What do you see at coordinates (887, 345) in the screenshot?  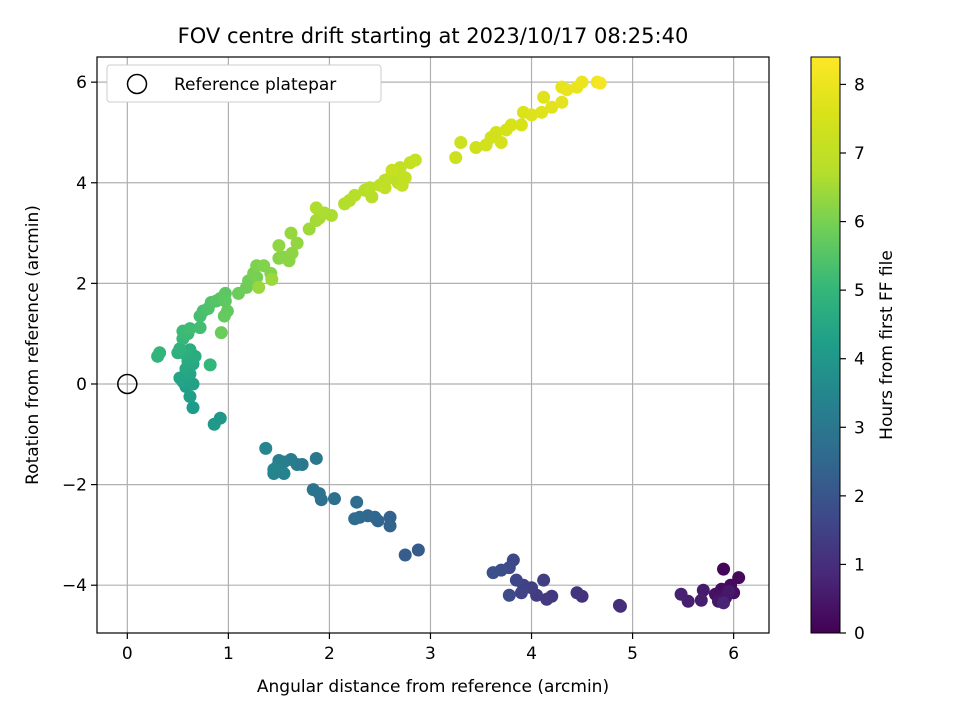 I see `colorbar-label: Hours from first FF file` at bounding box center [887, 345].